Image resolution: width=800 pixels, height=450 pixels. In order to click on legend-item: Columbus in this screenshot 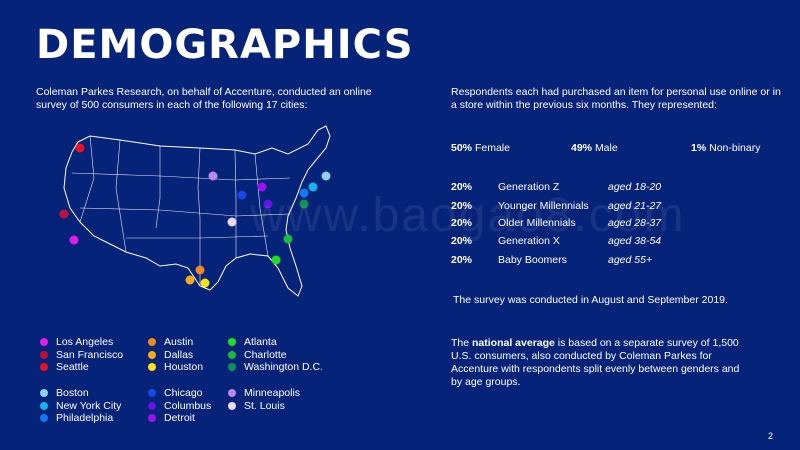, I will do `click(179, 406)`.